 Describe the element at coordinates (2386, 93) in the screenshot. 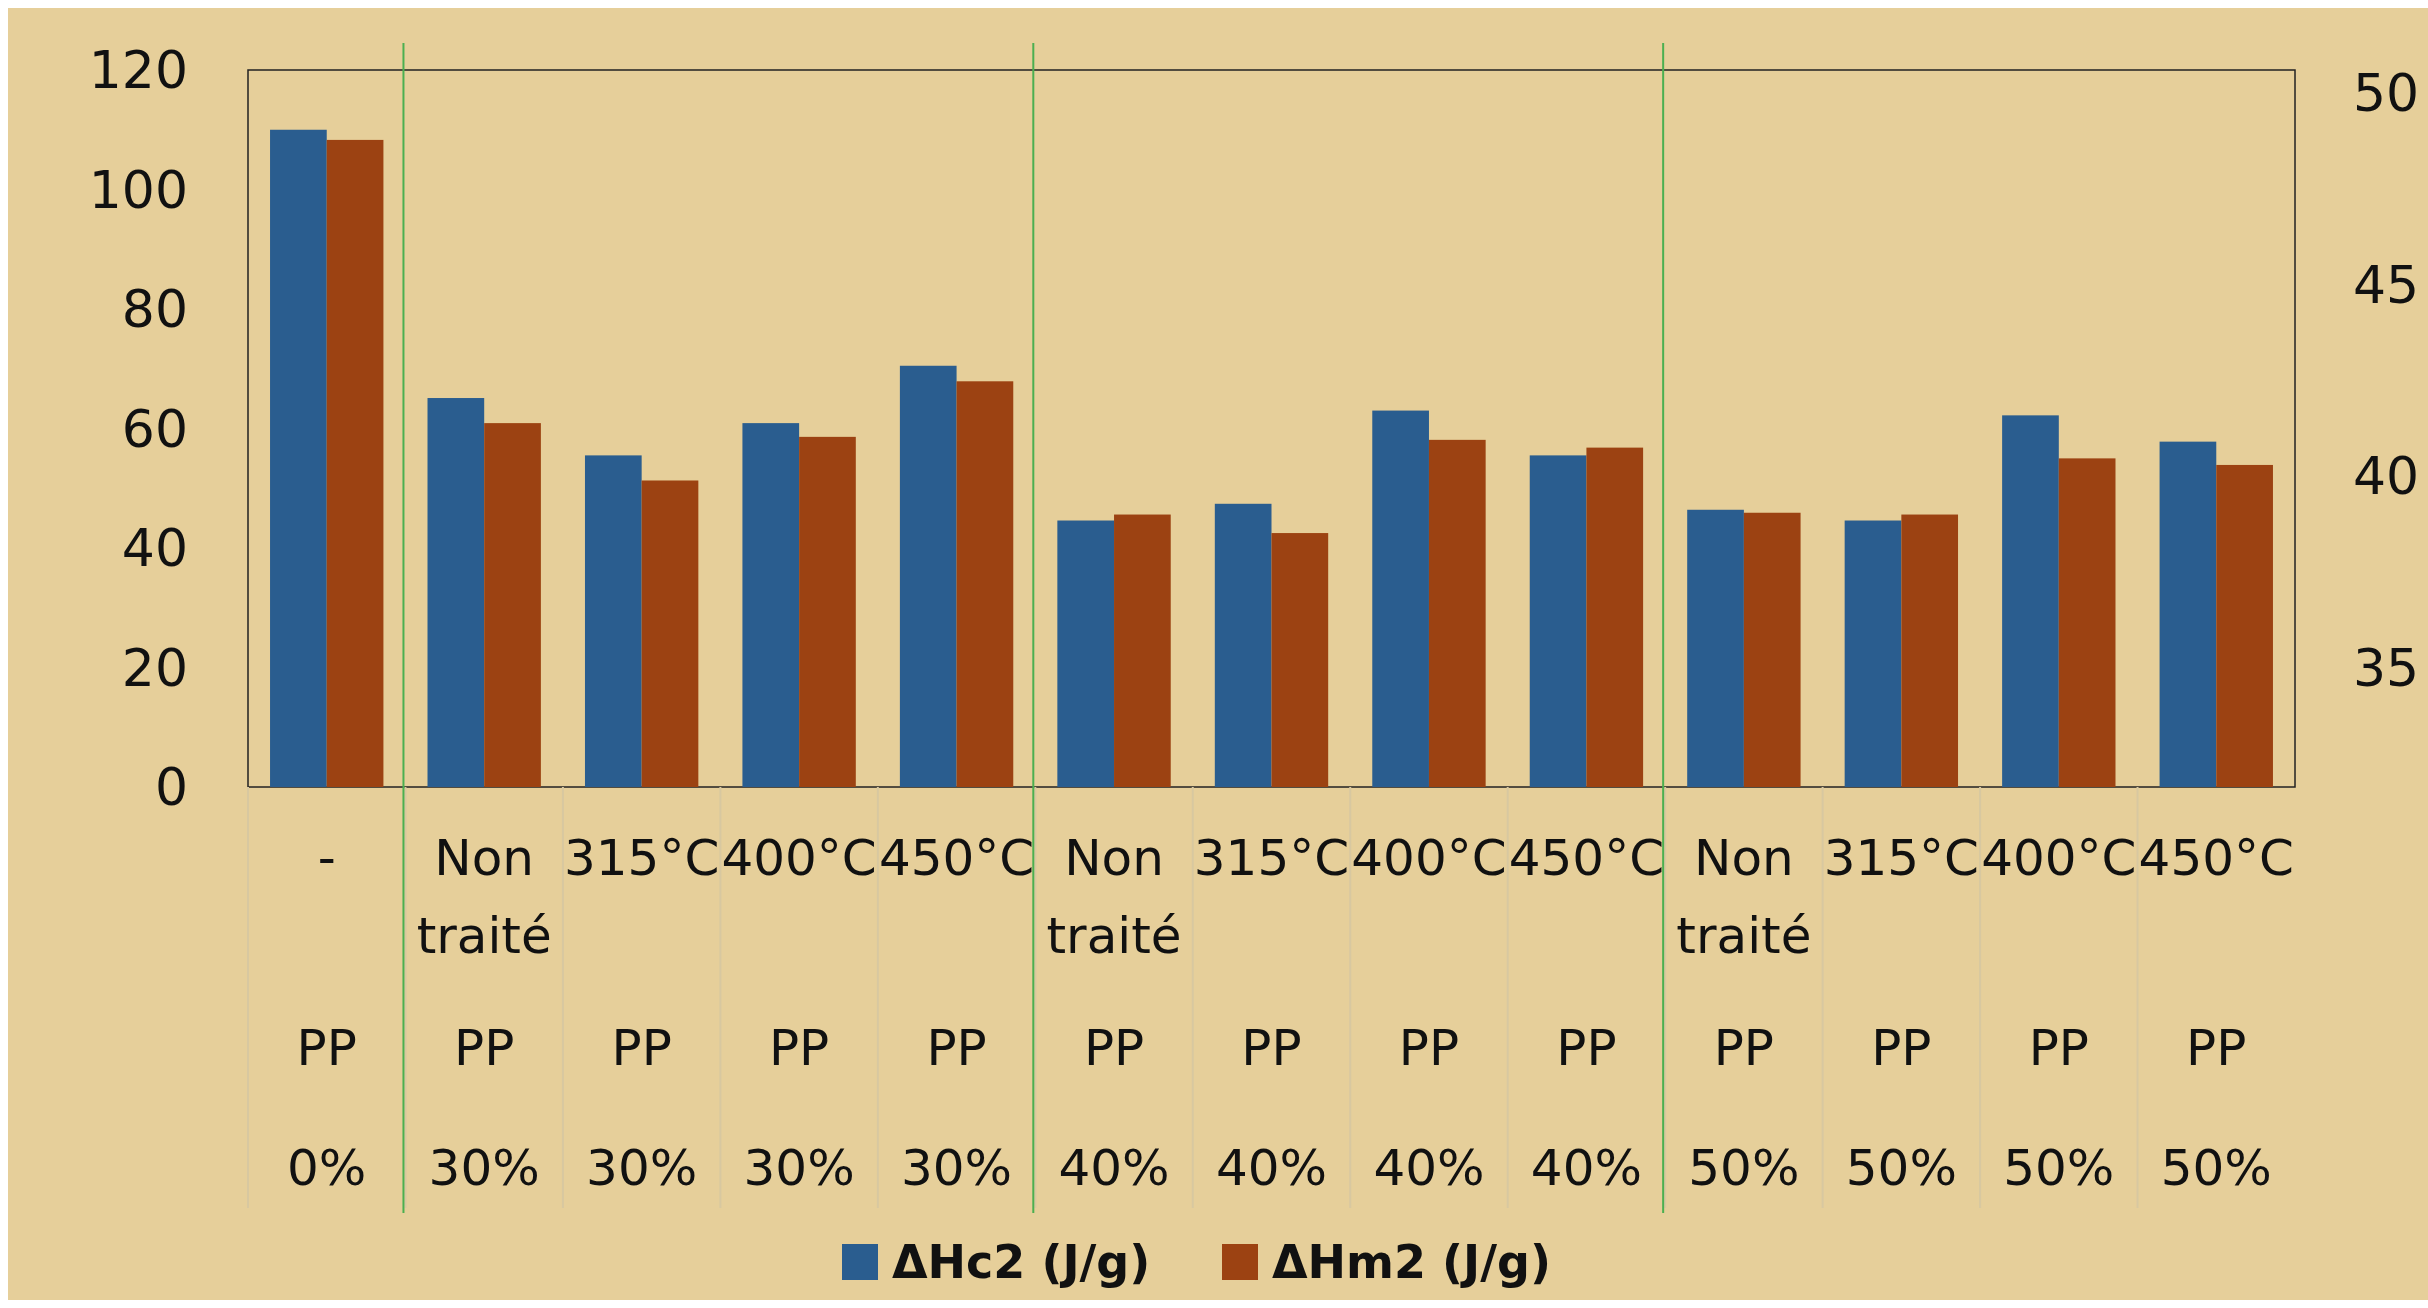

I see `y2-tick-label: 50` at that location.